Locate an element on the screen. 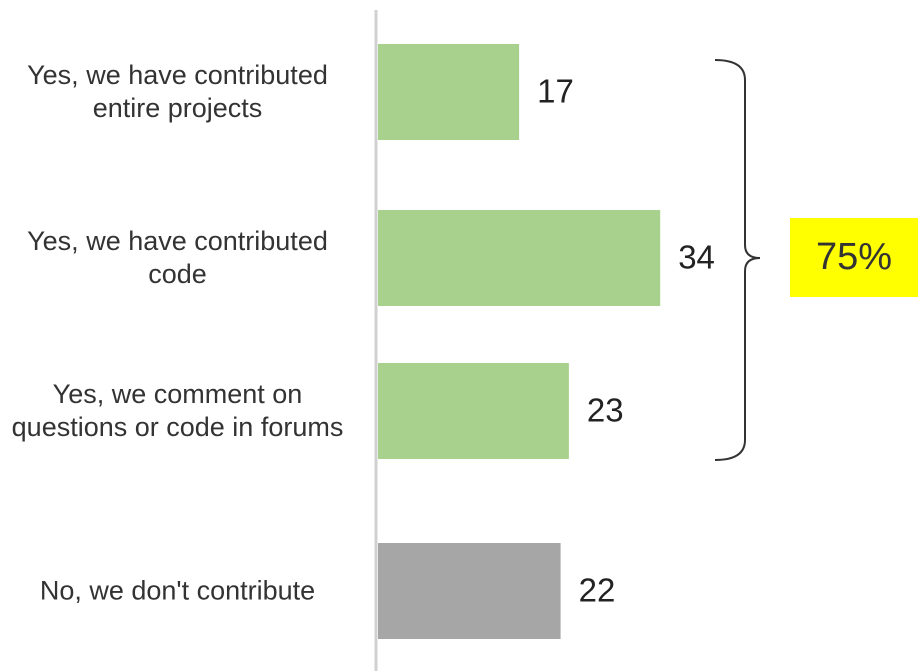 This screenshot has width=921, height=671. bracket is located at coordinates (737, 260).